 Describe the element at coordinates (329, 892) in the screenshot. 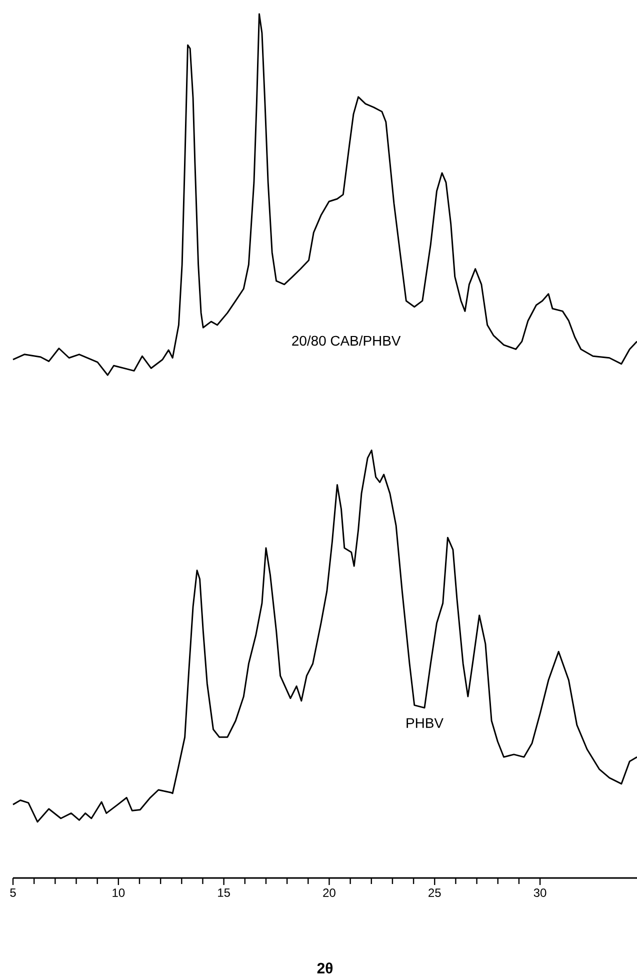

I see `x-tick-label: 20` at that location.